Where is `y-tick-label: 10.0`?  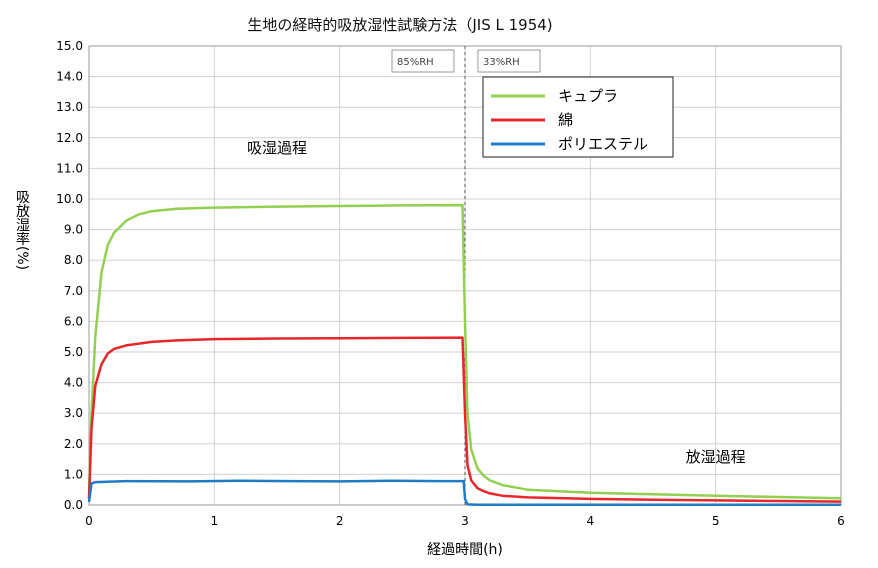 y-tick-label: 10.0 is located at coordinates (69, 199).